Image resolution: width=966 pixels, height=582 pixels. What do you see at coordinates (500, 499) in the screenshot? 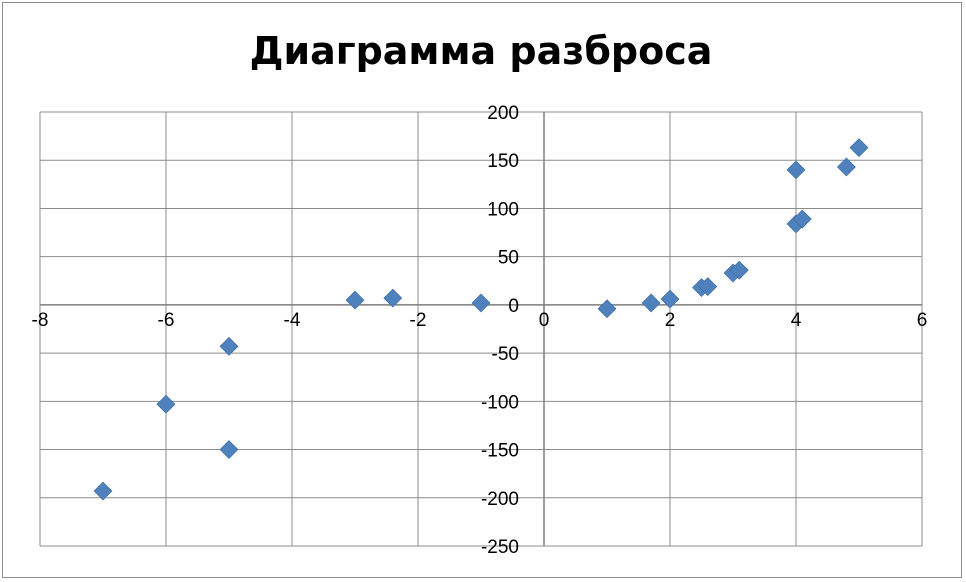
I see `y-tick-label: -200` at bounding box center [500, 499].